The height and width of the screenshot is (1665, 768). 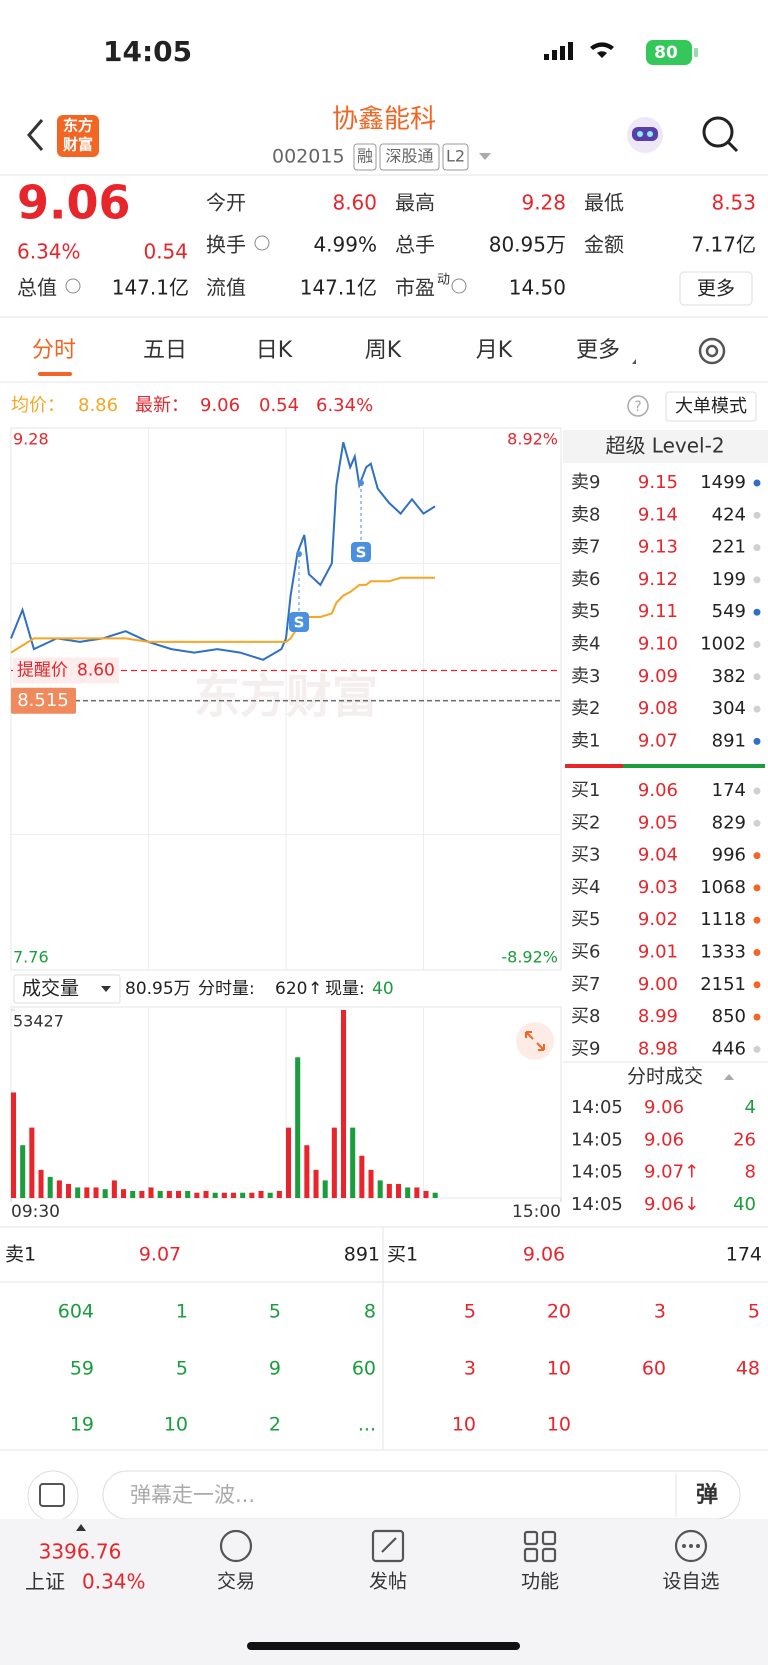 What do you see at coordinates (750, 1172) in the screenshot?
I see `trade-volume: 8` at bounding box center [750, 1172].